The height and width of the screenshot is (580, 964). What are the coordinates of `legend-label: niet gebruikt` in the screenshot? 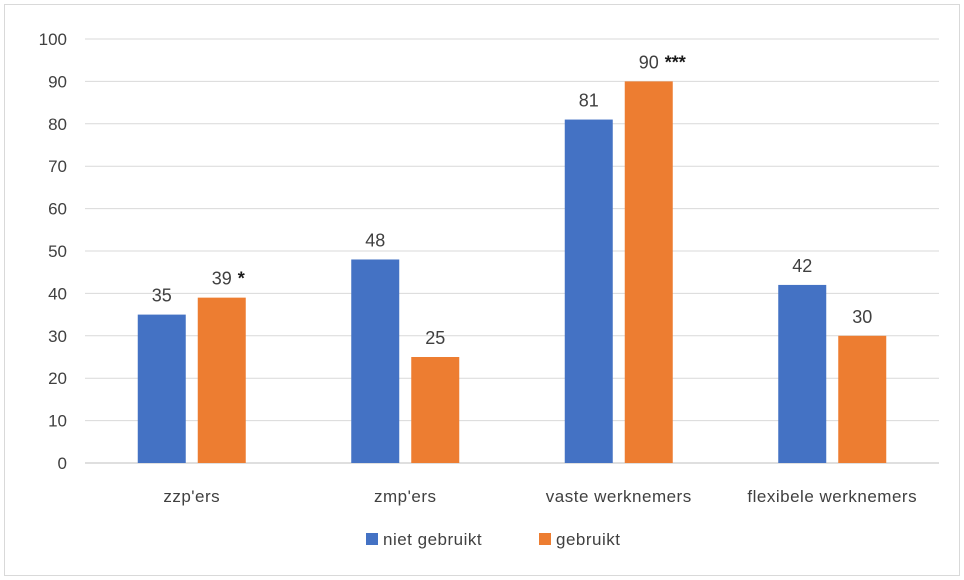 It's located at (432, 539).